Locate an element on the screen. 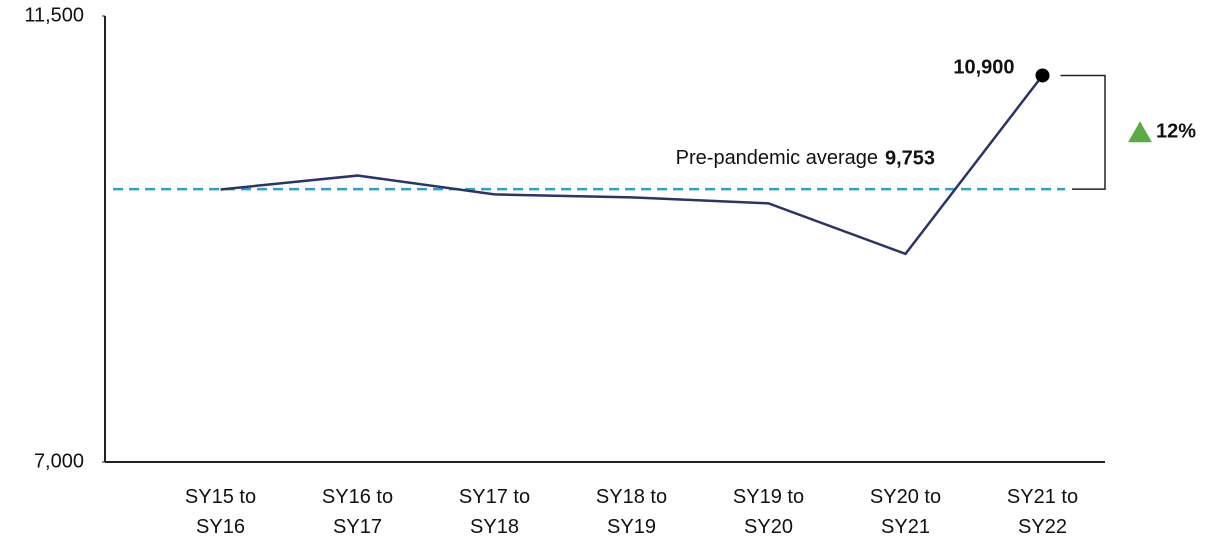  x-tick-label: SY15 to SY16 is located at coordinates (220, 512).